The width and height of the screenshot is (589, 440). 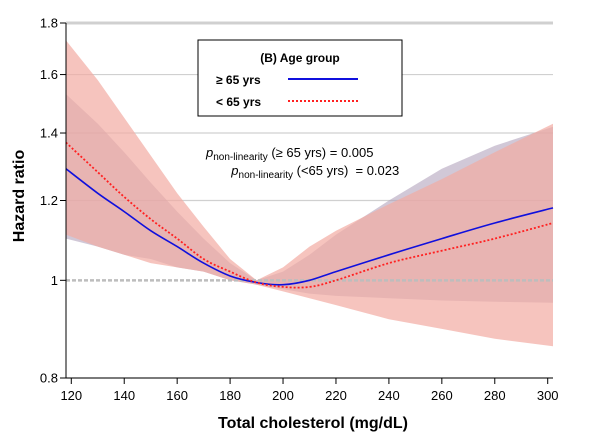 I want to click on x-ticks: 120 140 160 180 200 220 240 260 280 300, so click(x=309, y=390).